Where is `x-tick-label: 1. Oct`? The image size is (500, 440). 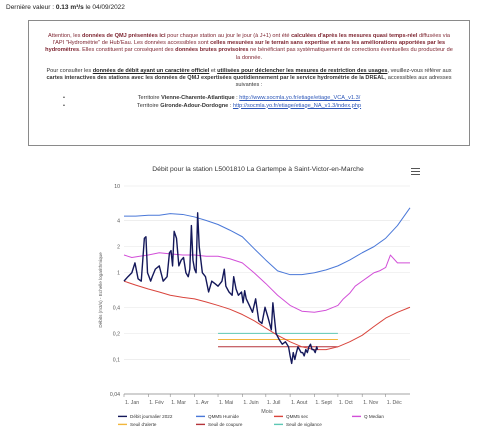
x-tick-label: 1. Oct is located at coordinates (346, 403).